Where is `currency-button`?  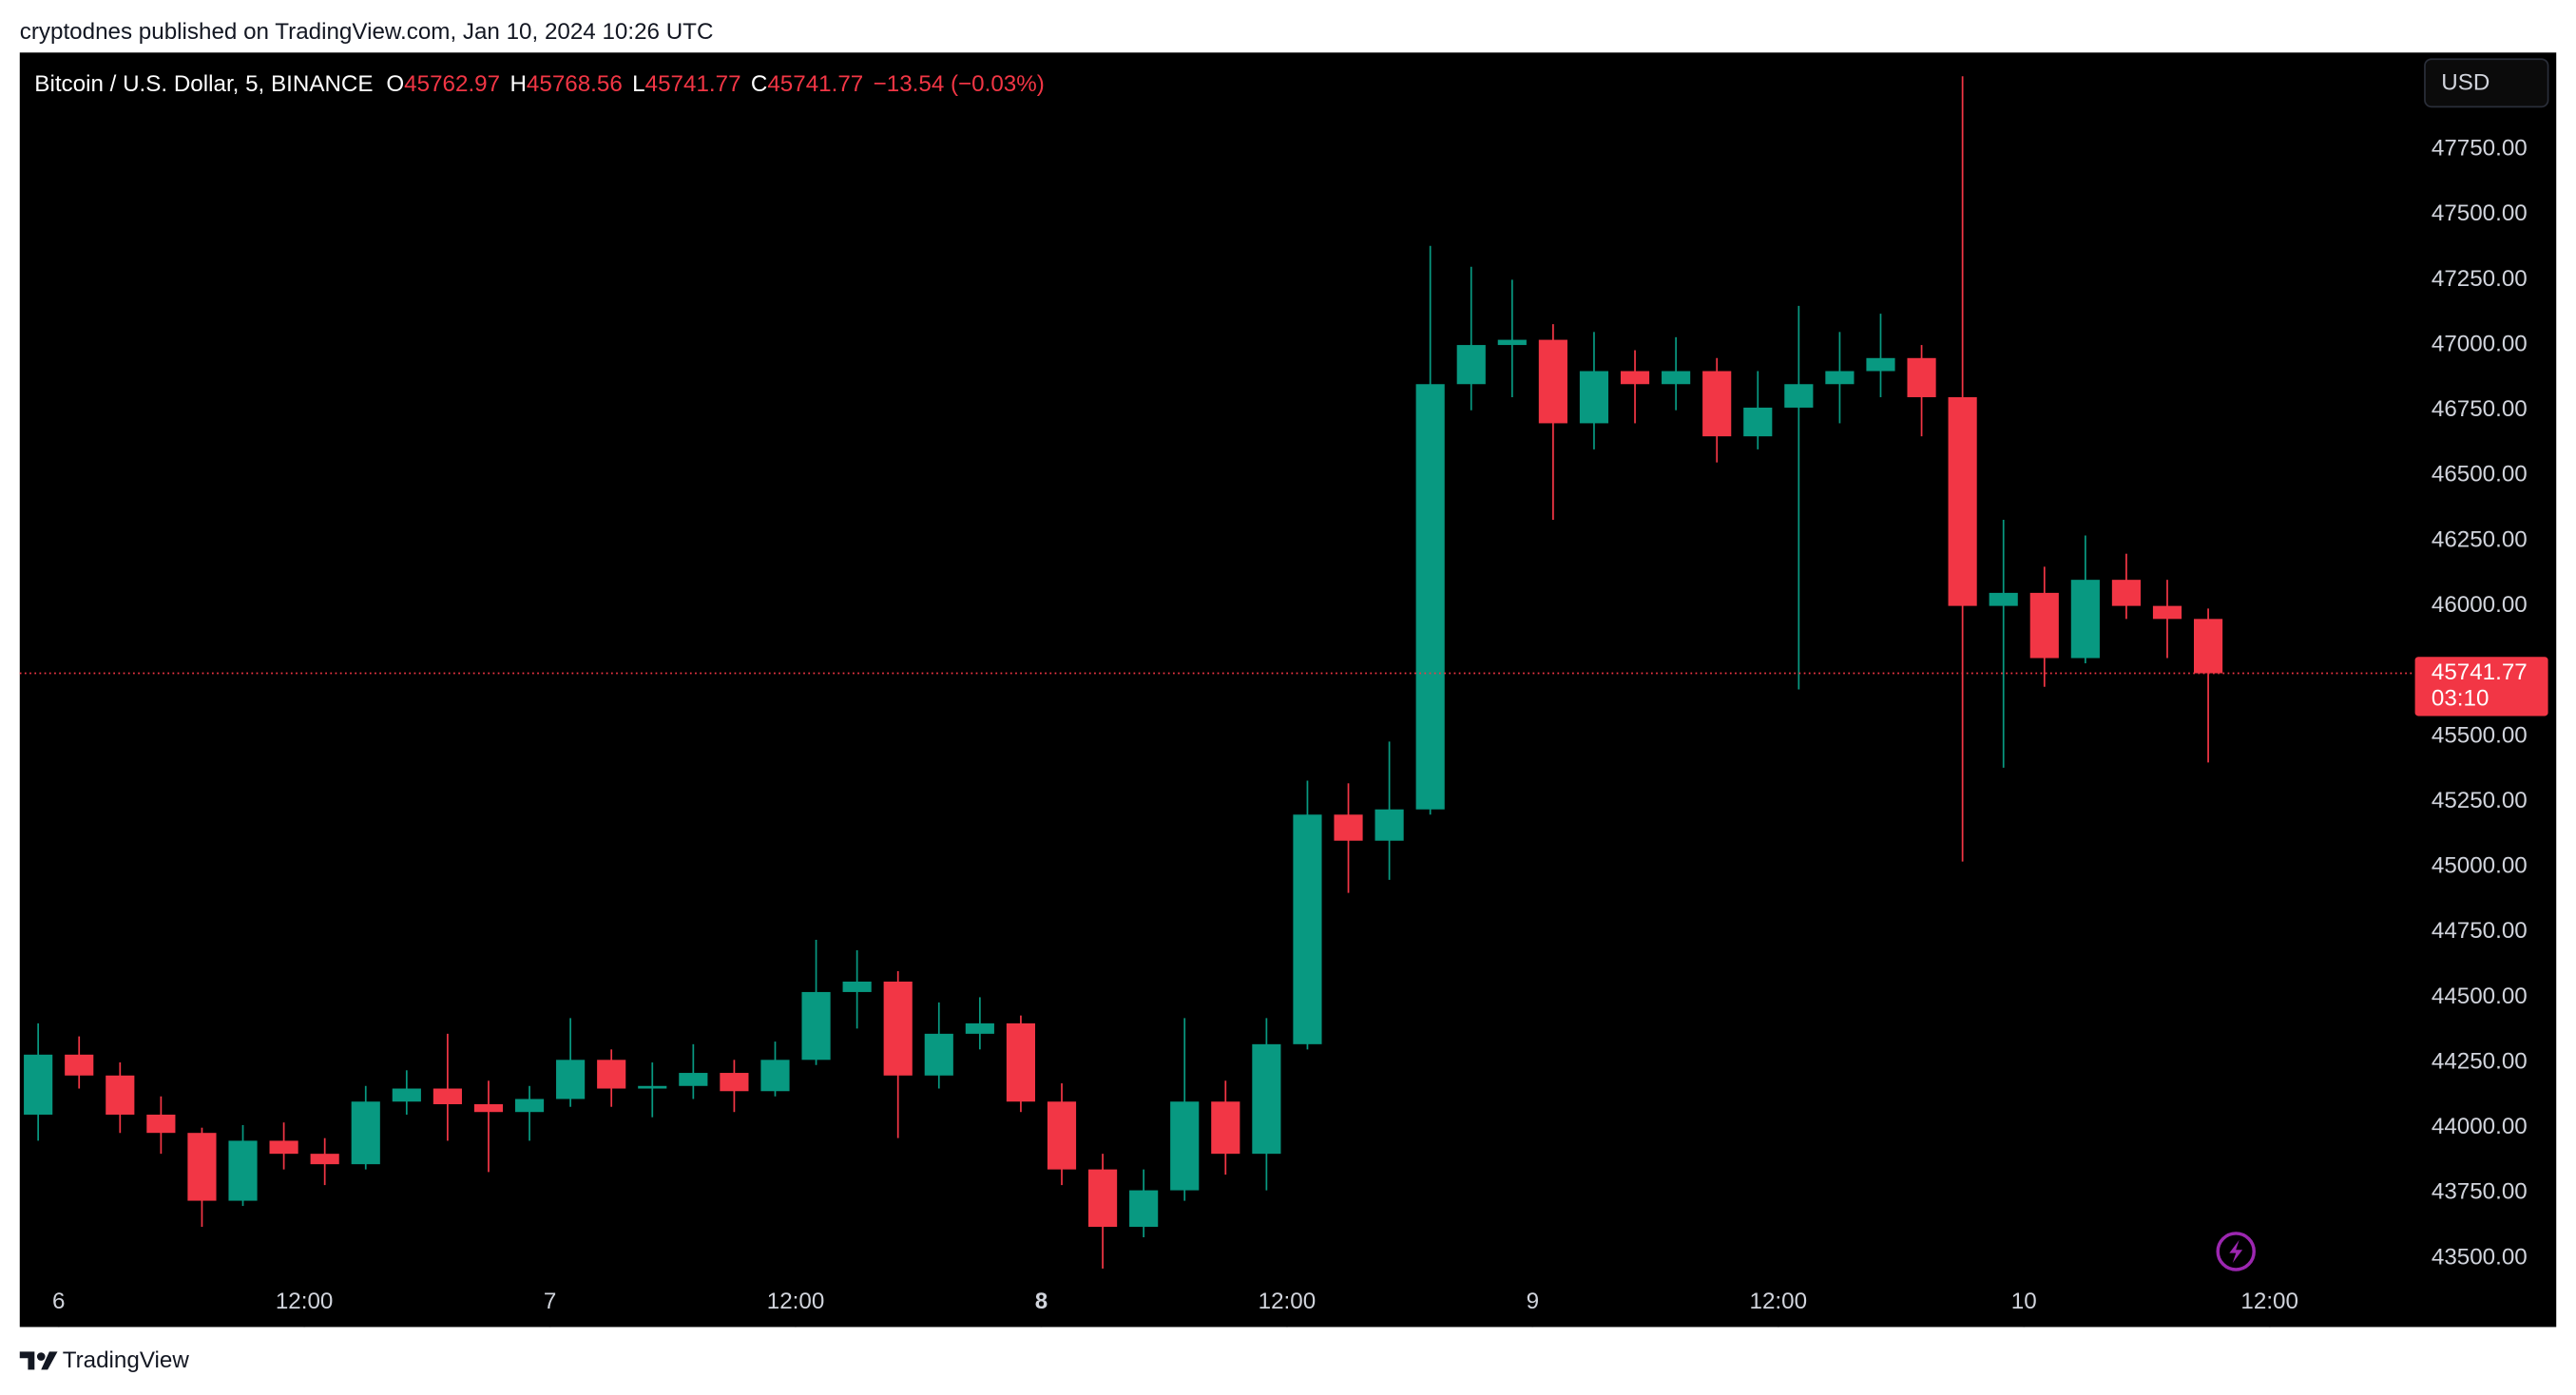
currency-button is located at coordinates (2486, 83).